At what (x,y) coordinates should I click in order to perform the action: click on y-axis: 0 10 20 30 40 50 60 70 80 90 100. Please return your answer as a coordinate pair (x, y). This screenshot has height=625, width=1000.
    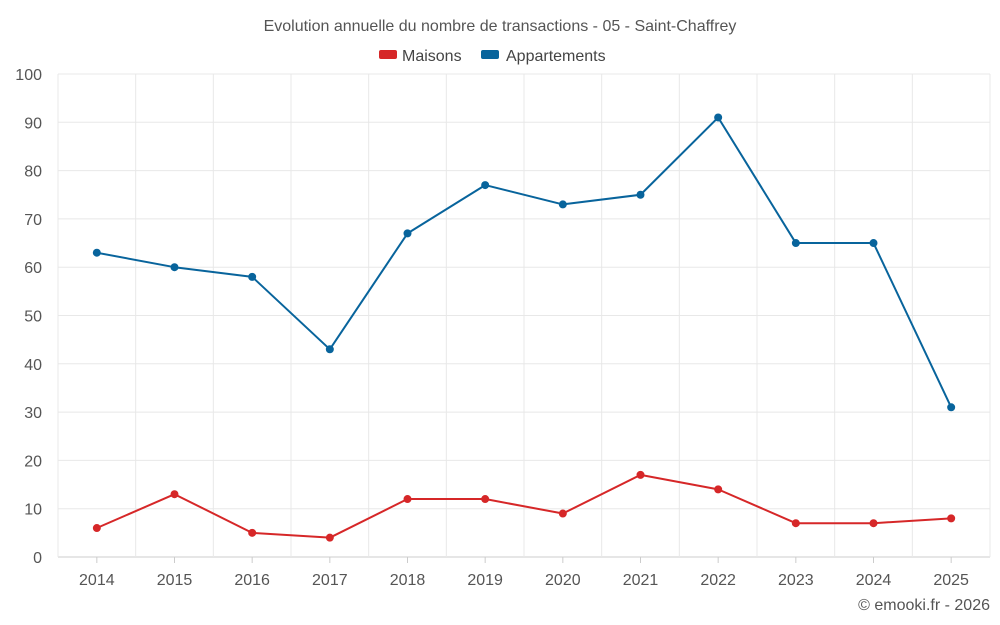
    Looking at the image, I should click on (28, 317).